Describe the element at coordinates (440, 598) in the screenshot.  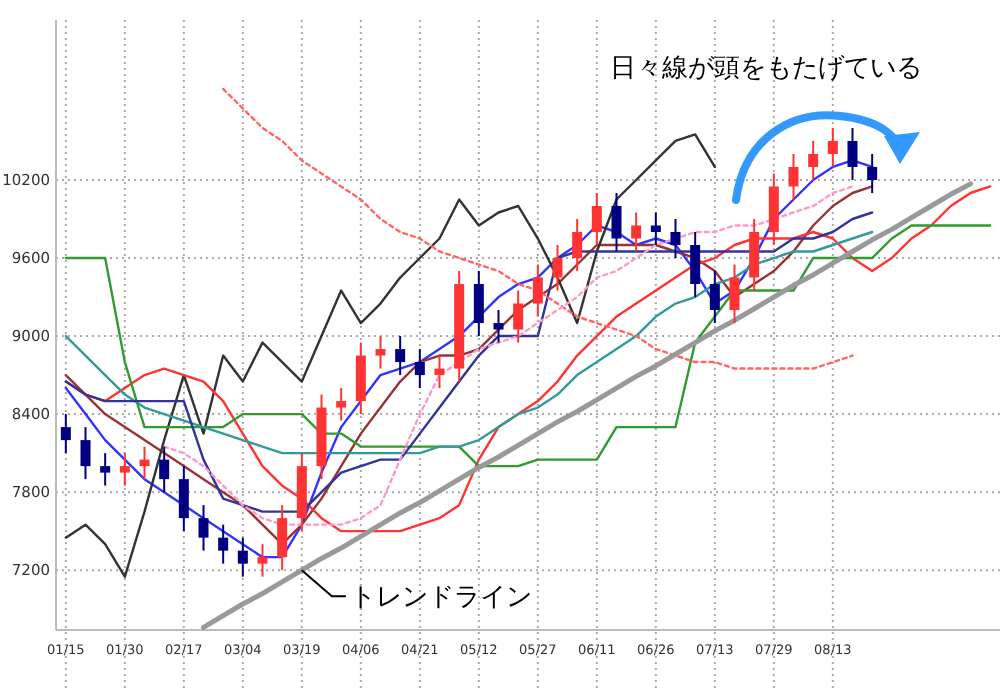
I see `annotation: トレンドライン` at that location.